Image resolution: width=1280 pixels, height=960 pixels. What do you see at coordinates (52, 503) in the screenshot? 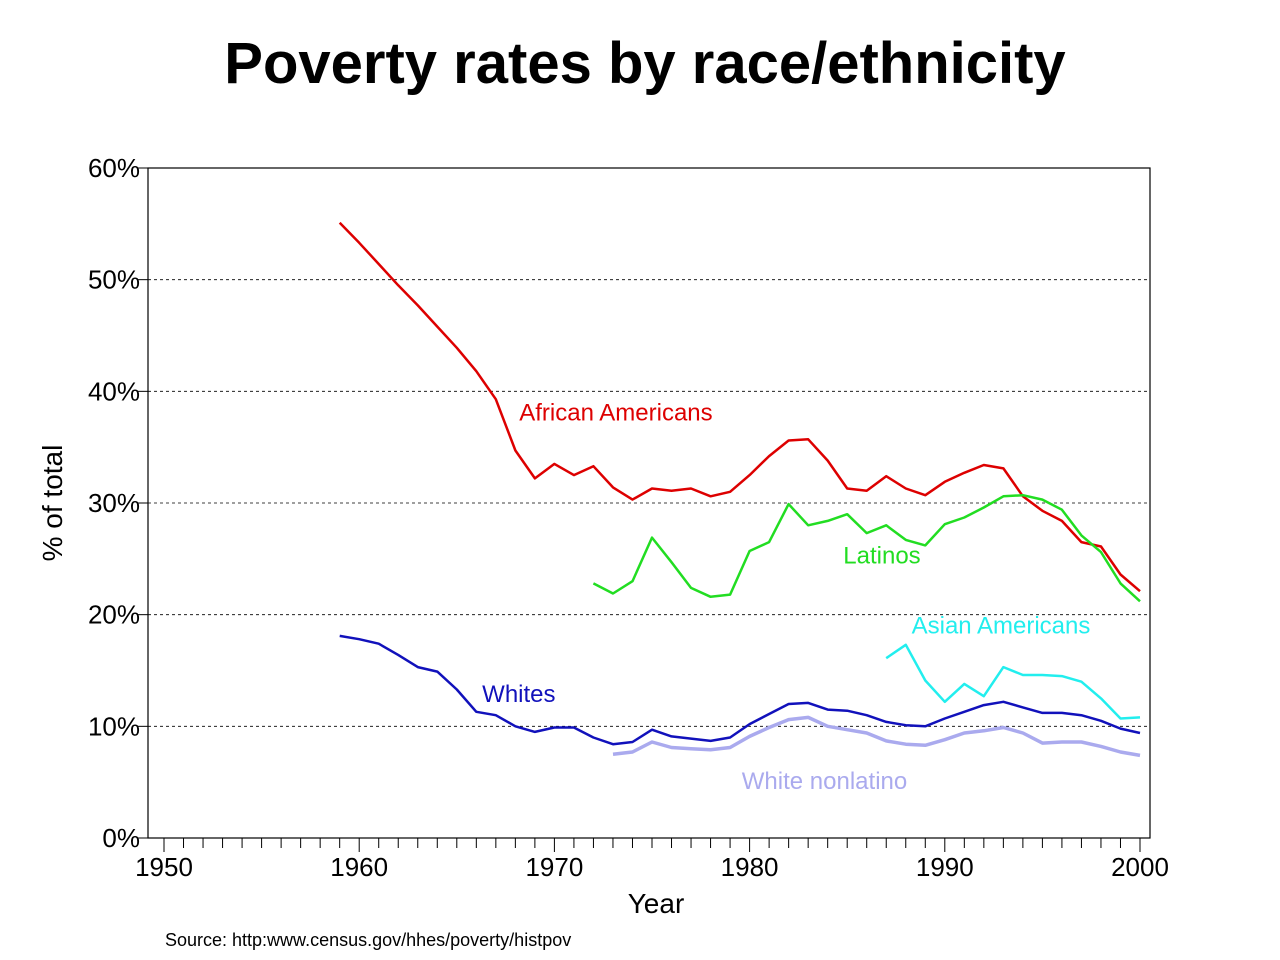
I see `y-axis-title: % of total` at bounding box center [52, 503].